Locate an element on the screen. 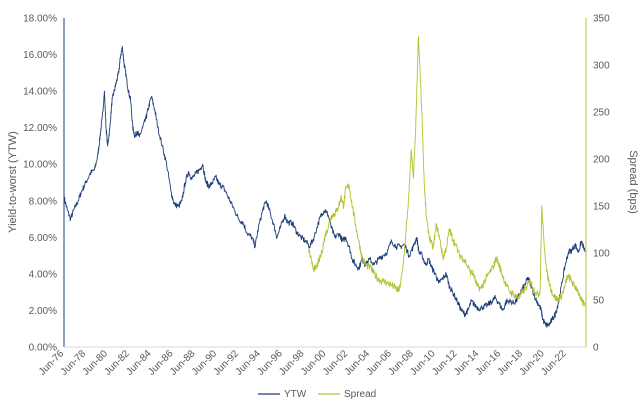 This screenshot has width=640, height=407. left-axis-title: Yield-to-worst (YTW) is located at coordinates (13, 182).